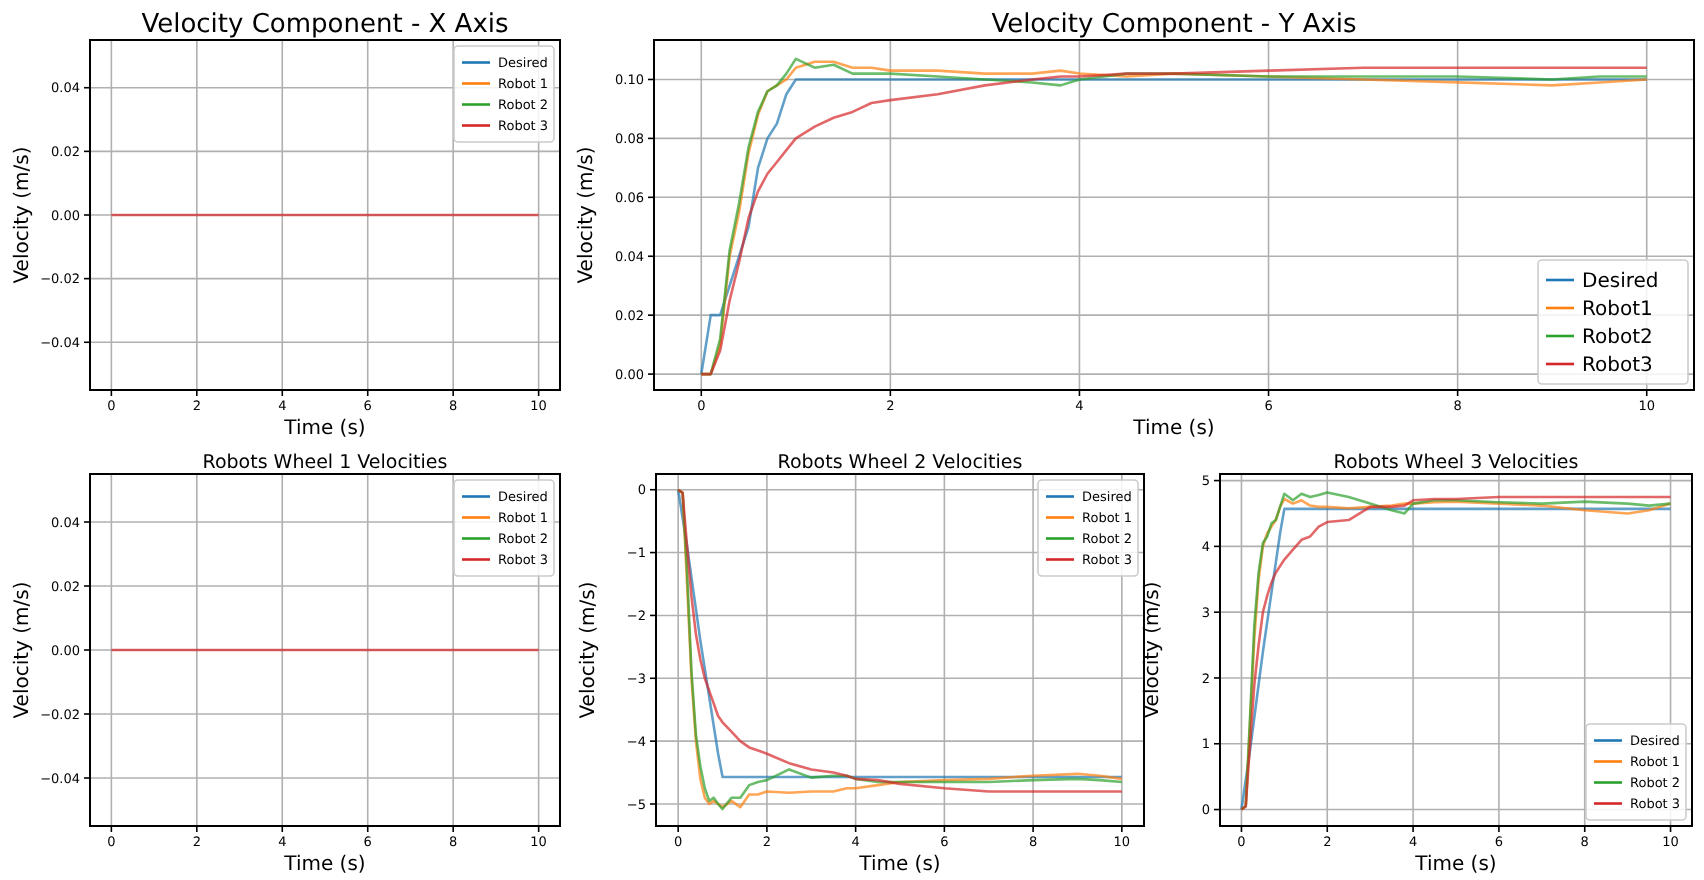 This screenshot has height=880, width=1704. I want to click on chart-title: Robots Wheel 3 Velocities, so click(1456, 463).